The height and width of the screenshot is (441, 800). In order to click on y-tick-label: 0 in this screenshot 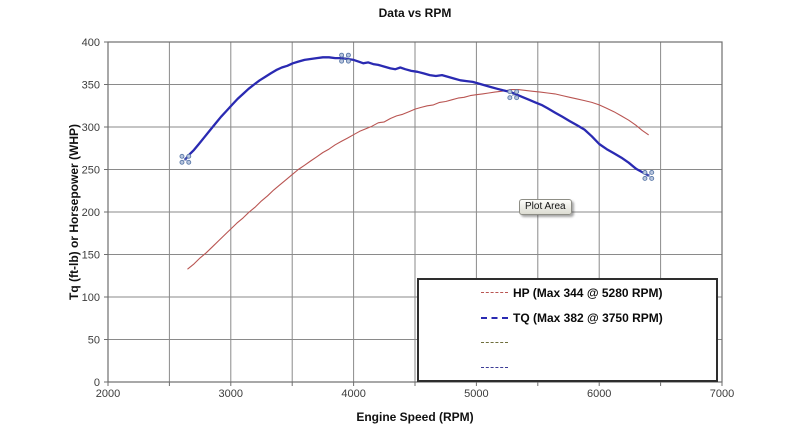, I will do `click(97, 383)`.